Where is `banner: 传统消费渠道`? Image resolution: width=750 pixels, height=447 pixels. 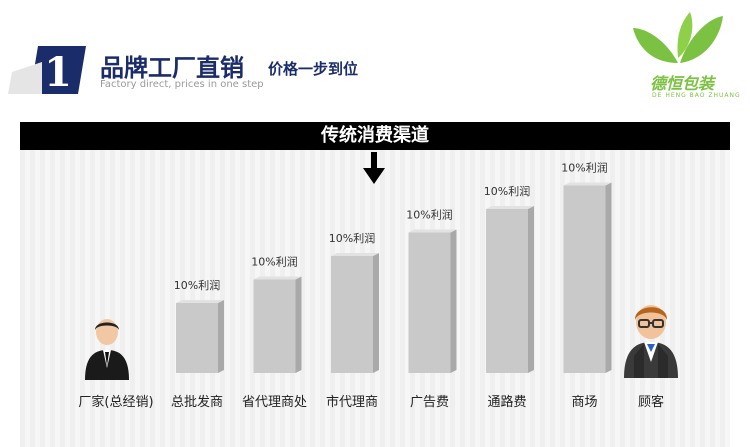
banner: 传统消费渠道 is located at coordinates (375, 136).